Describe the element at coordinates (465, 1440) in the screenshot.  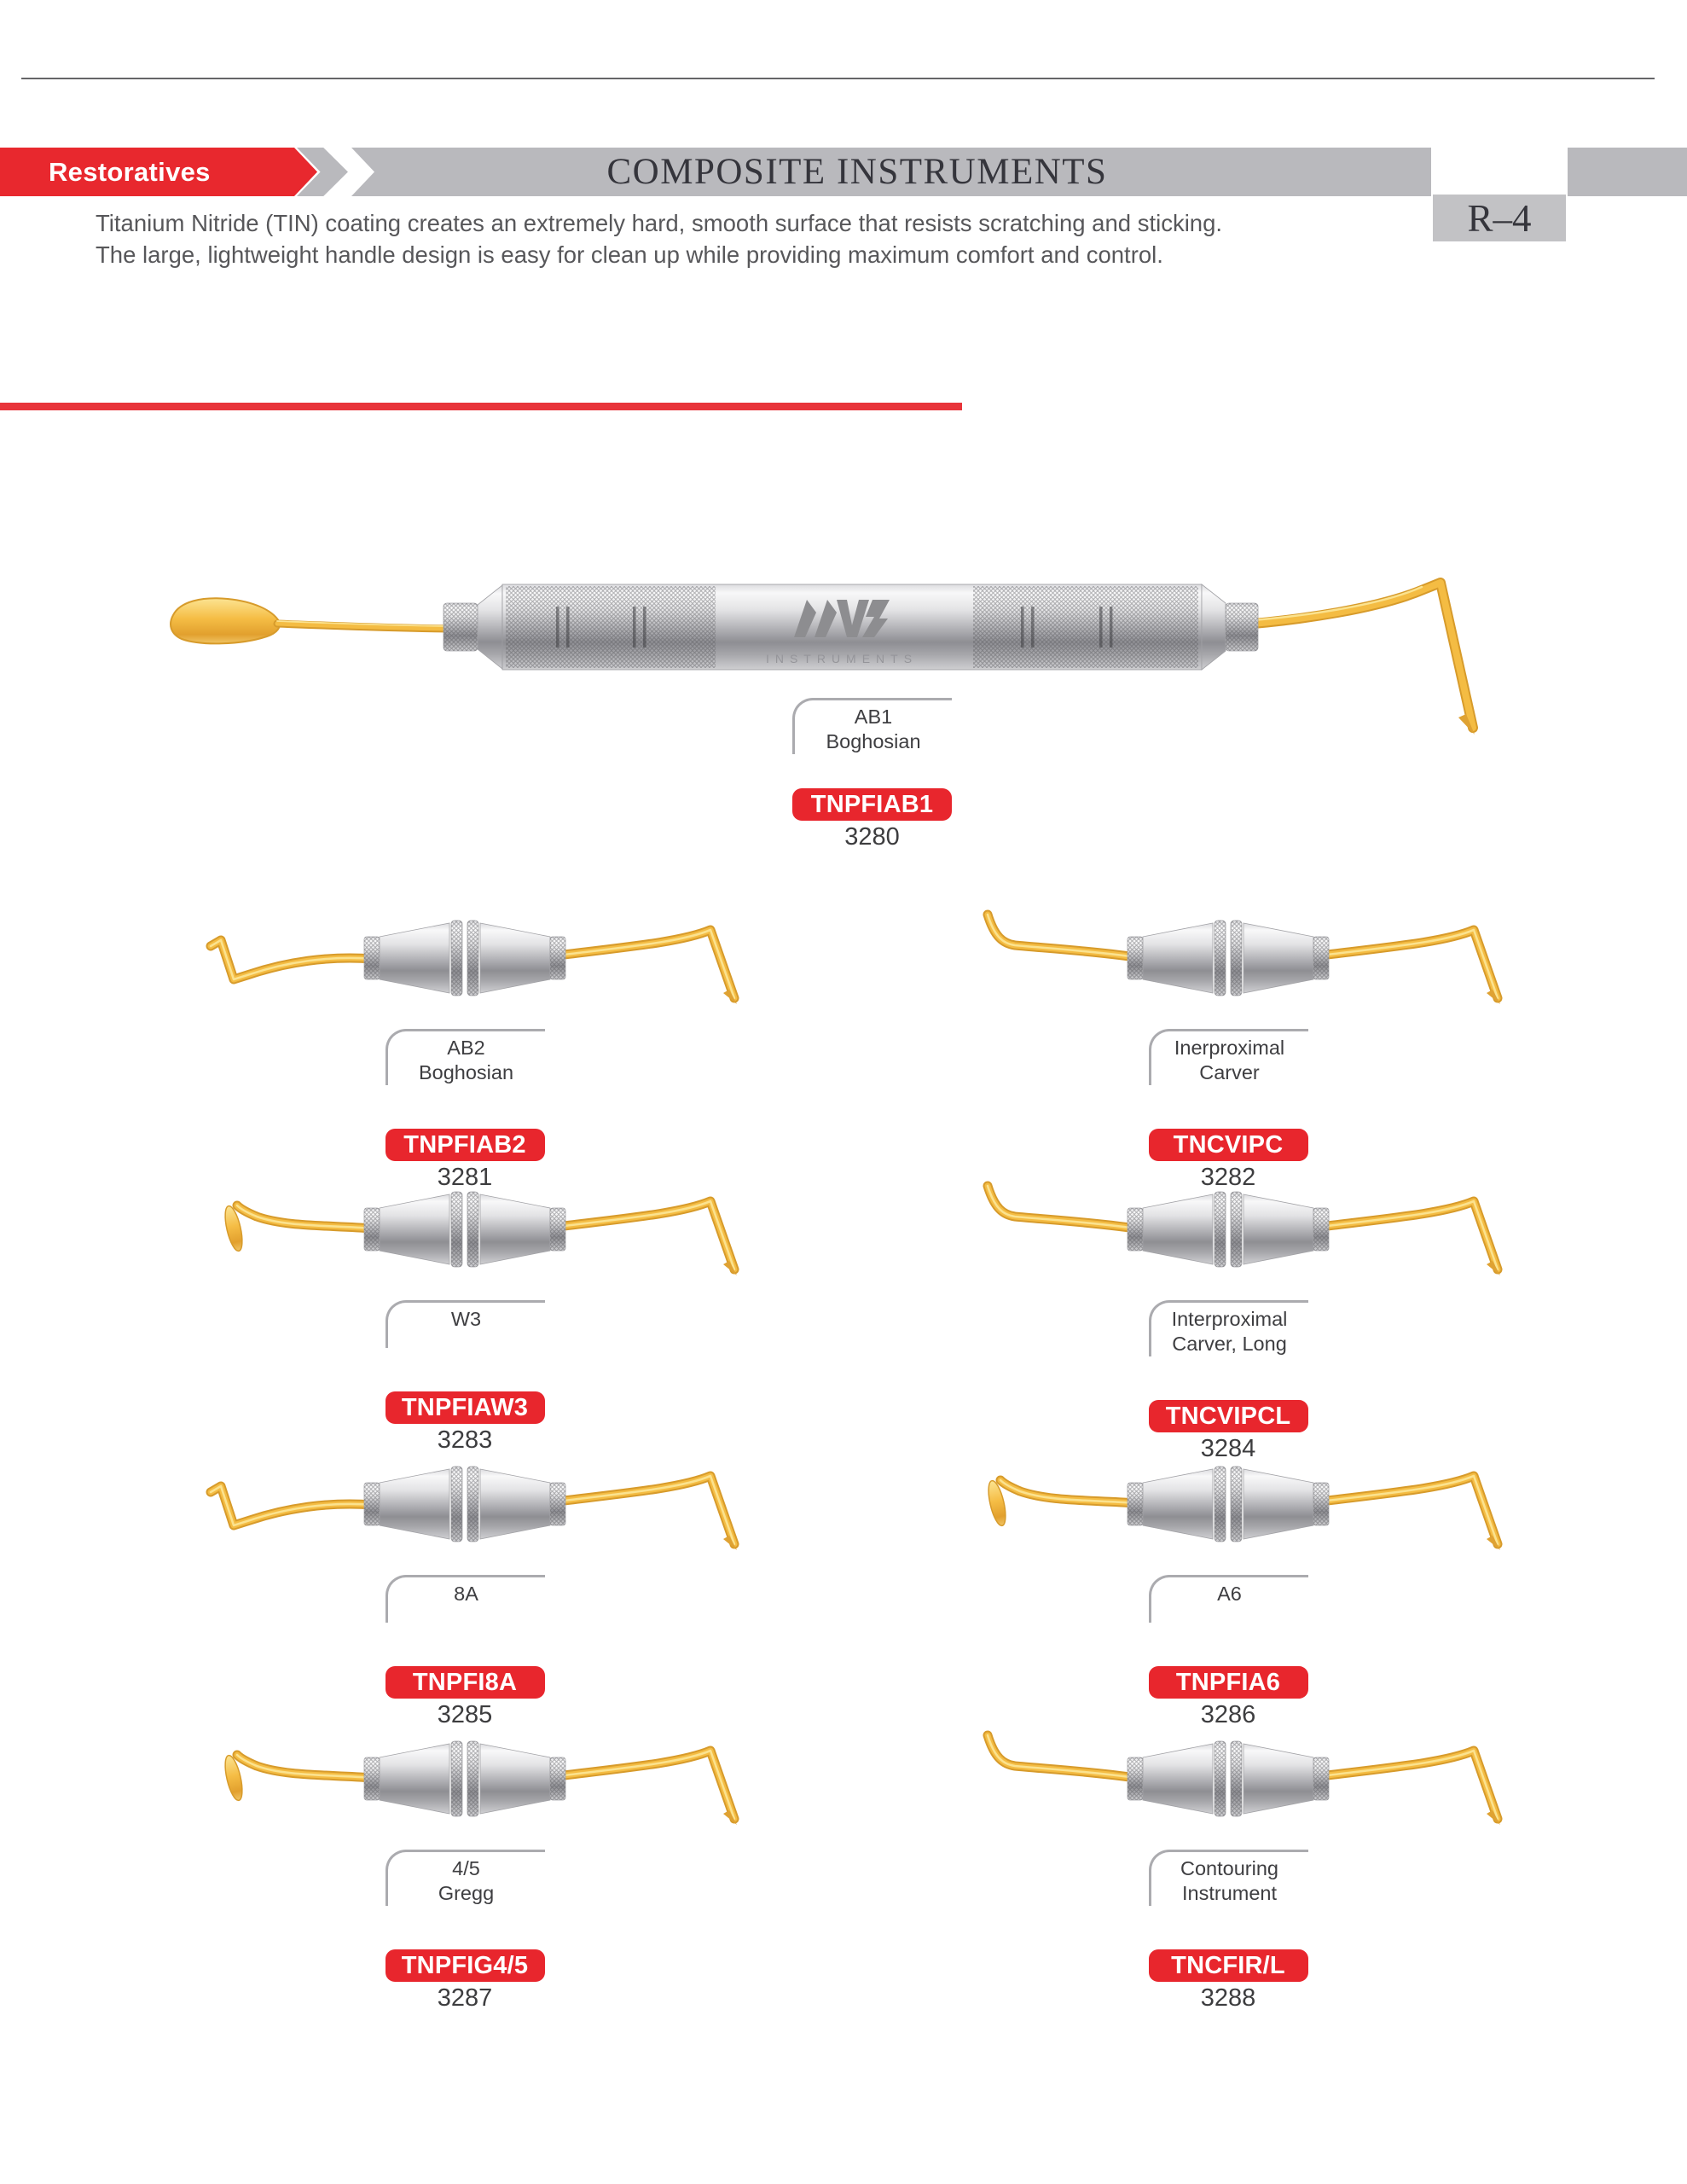
I see `product-number: 3283` at that location.